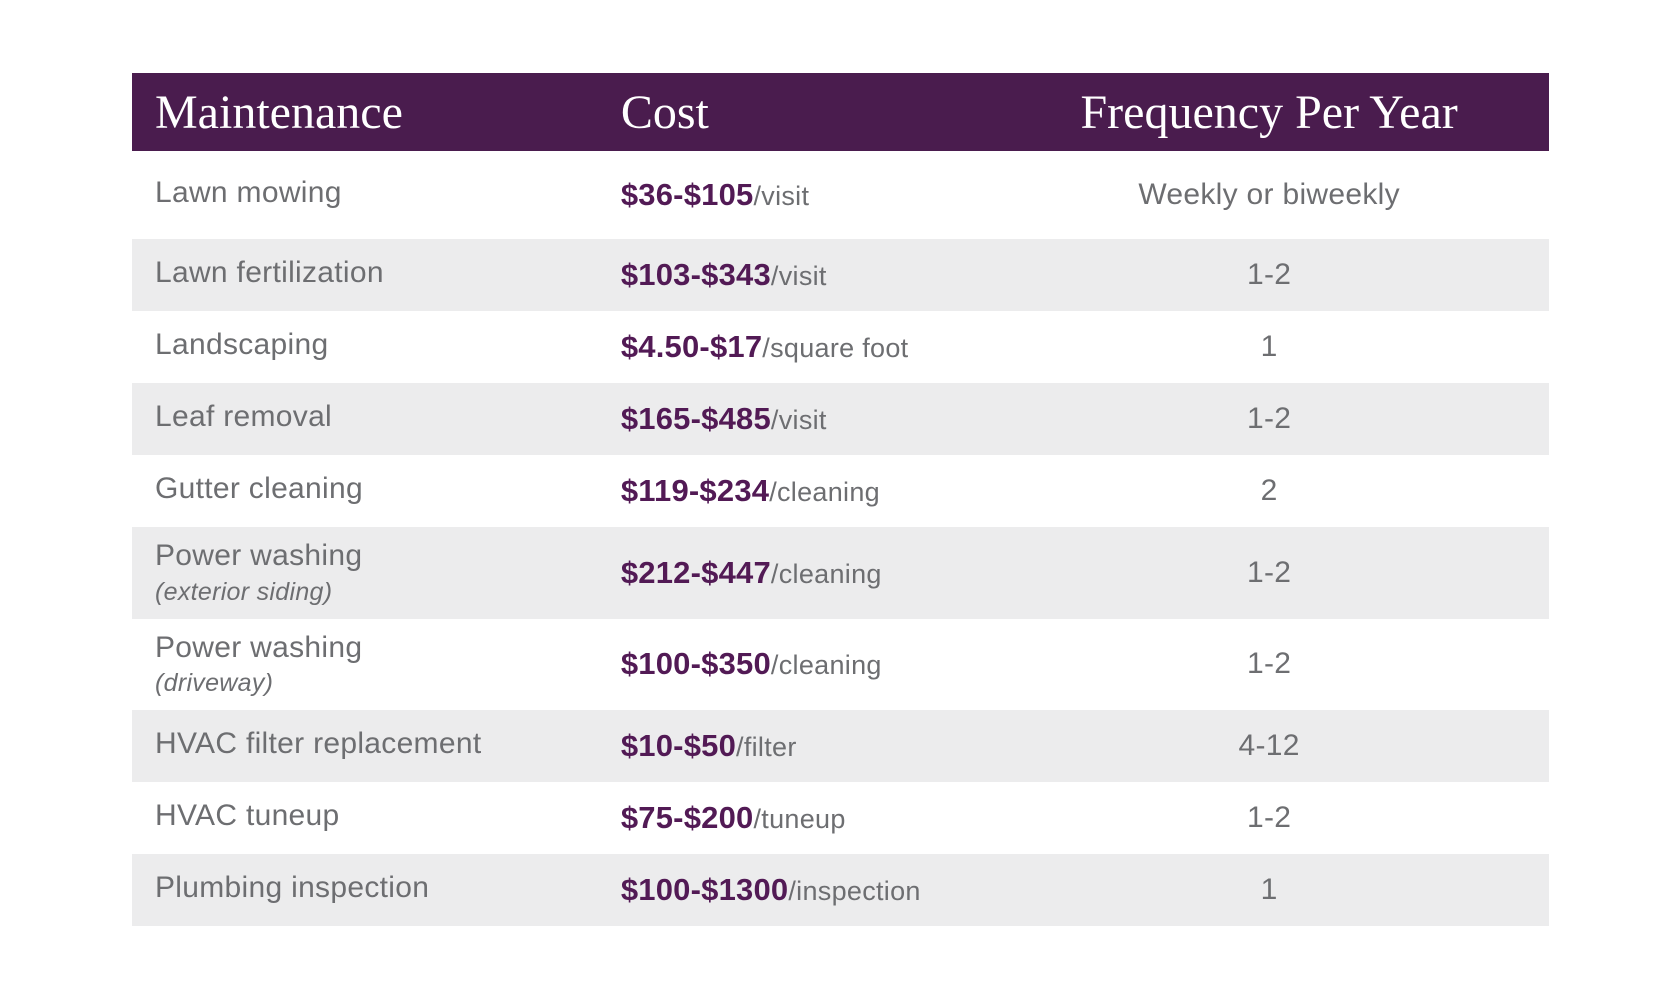 Image resolution: width=1667 pixels, height=1003 pixels. I want to click on cost-cell: $100-$350/cleaning, so click(805, 664).